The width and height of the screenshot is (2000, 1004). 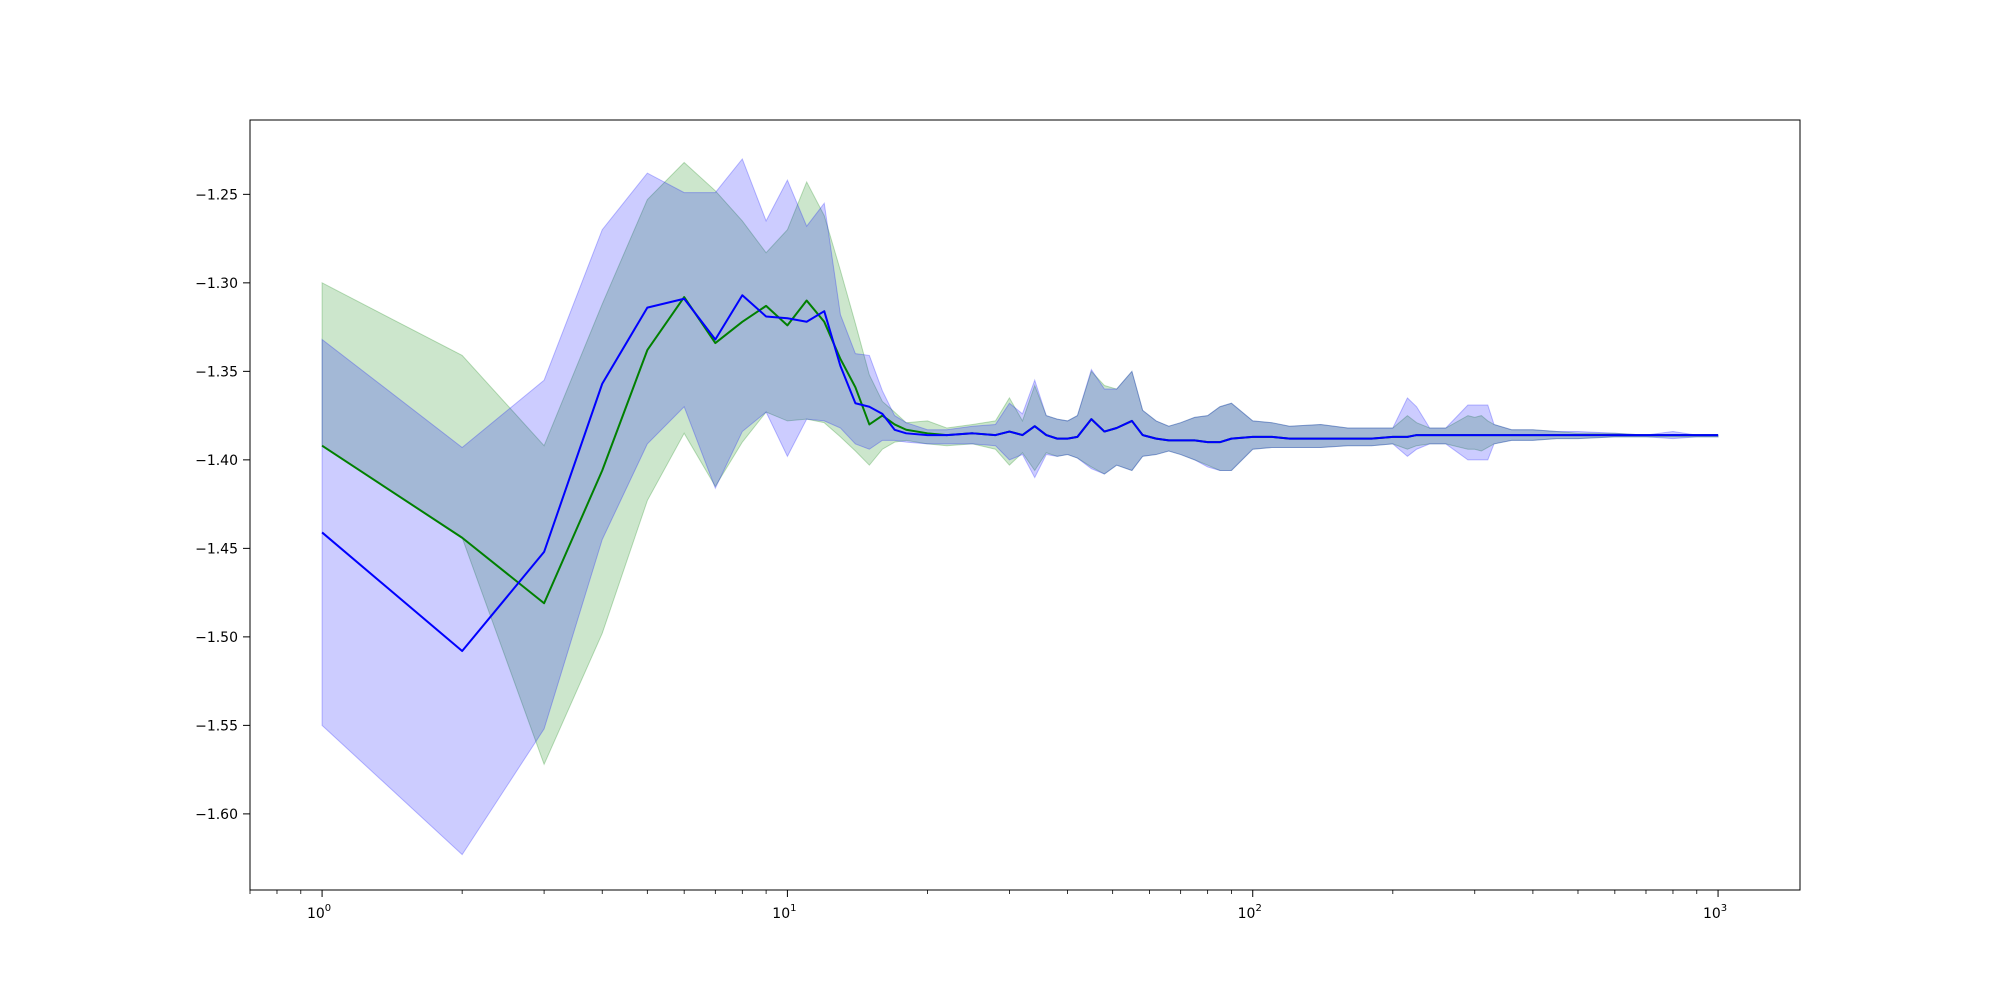 I want to click on x-tick-label-exponent: 1, so click(x=793, y=908).